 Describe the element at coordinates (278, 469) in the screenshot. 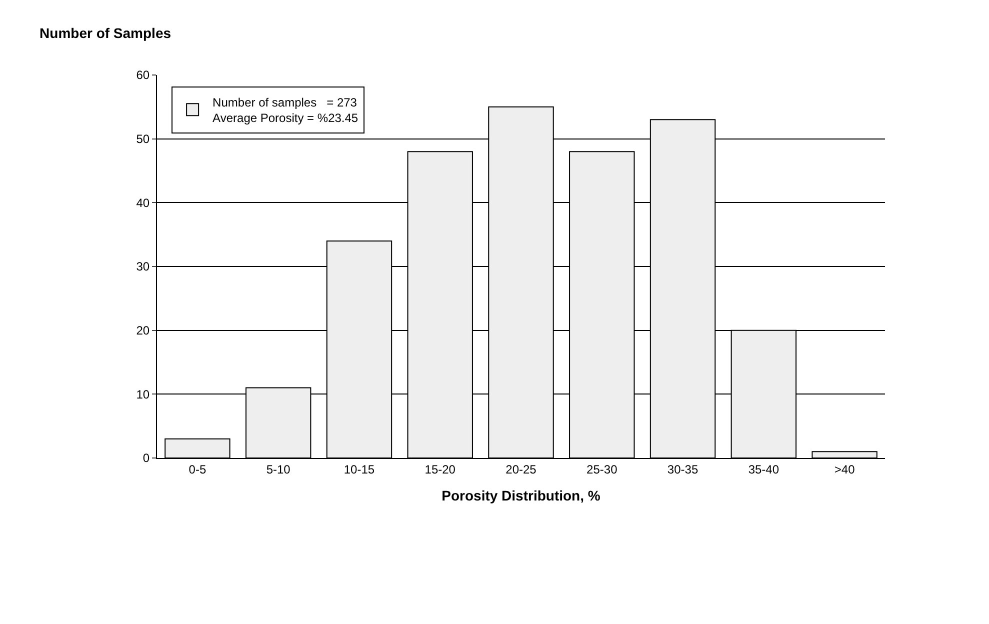

I see `x-tick-label: 5-10` at that location.